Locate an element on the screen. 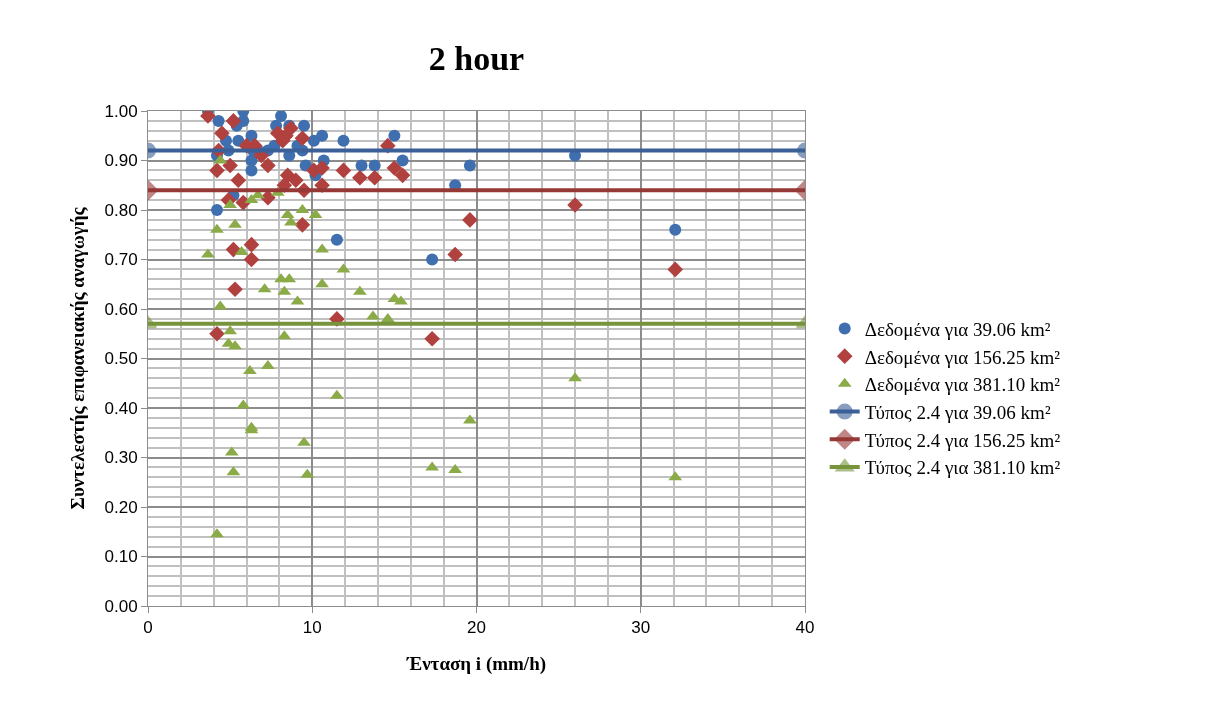 This screenshot has width=1218, height=721. legend-label: Δεδομένα για 381.10 km² is located at coordinates (962, 385).